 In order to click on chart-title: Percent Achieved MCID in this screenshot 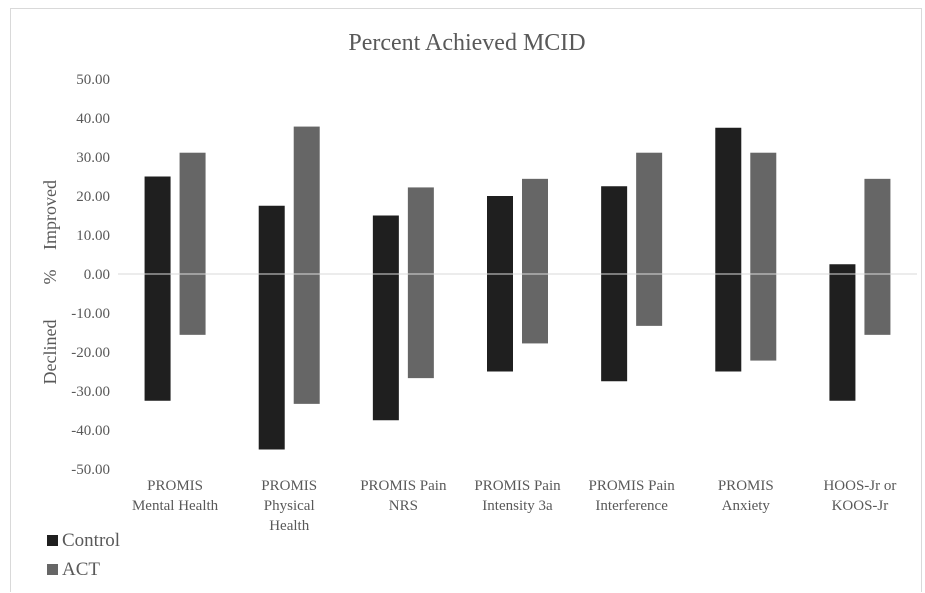, I will do `click(466, 43)`.